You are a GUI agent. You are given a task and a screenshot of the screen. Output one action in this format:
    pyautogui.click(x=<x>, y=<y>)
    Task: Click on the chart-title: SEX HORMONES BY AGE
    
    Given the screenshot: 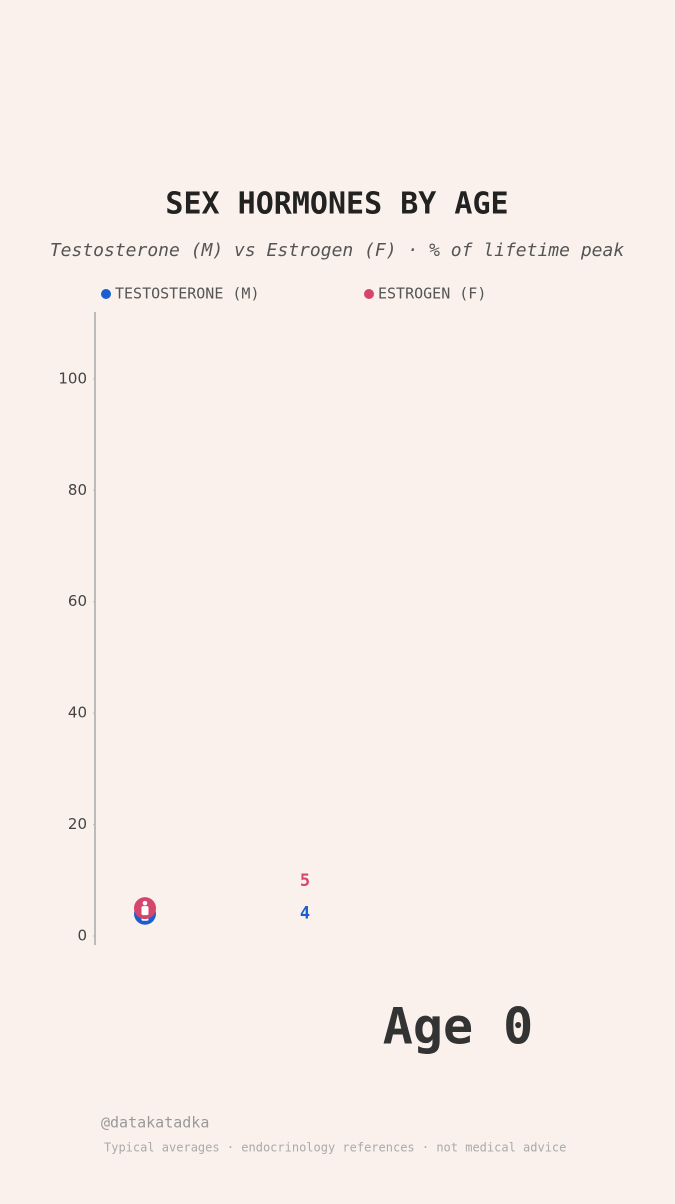 What is the action you would take?
    pyautogui.click(x=336, y=204)
    